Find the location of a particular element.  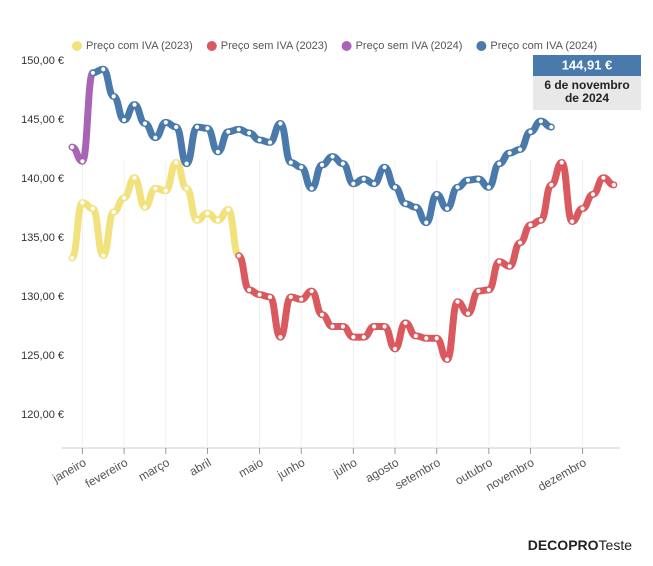

x-tick-label: junho is located at coordinates (291, 468).